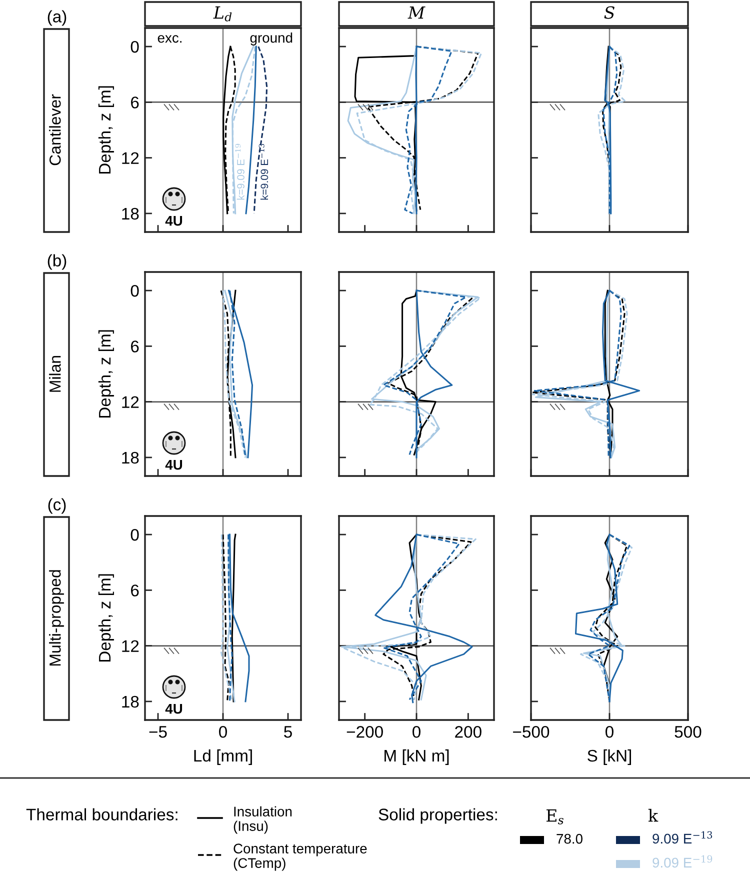  Describe the element at coordinates (682, 837) in the screenshot. I see `legend-label: 9.09 E$^{−13}$` at that location.